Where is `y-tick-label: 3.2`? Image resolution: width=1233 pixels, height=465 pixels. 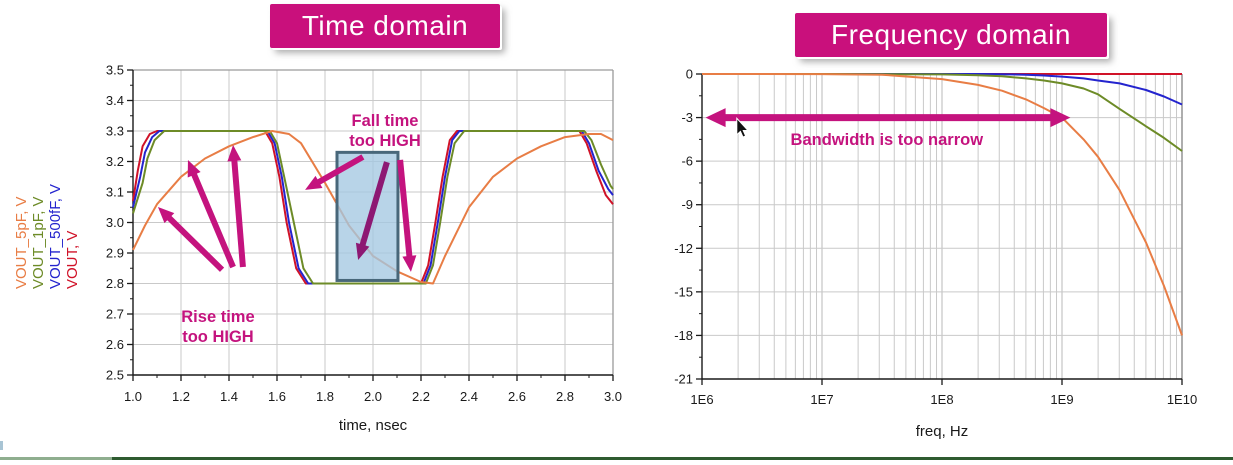
y-tick-label: 3.2 is located at coordinates (115, 161).